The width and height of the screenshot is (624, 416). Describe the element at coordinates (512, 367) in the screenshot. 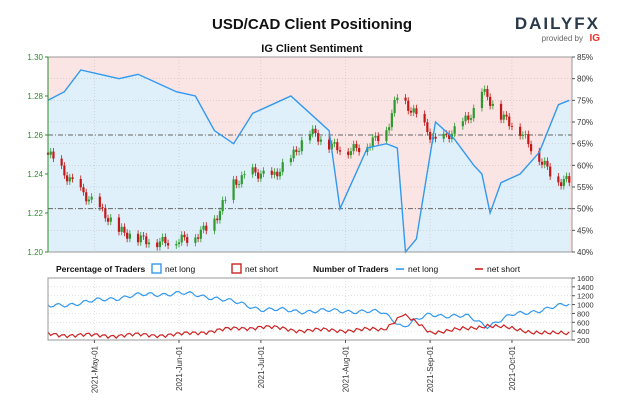

I see `date-tick-label: 2021-Oct-01` at that location.